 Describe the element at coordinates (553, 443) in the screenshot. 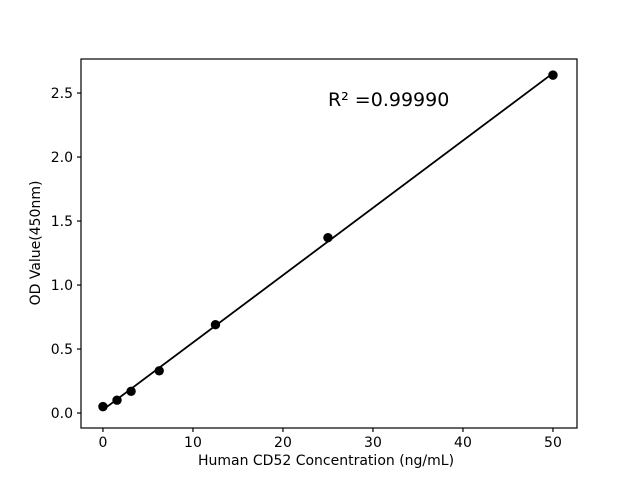

I see `x-tick-label: 50` at that location.